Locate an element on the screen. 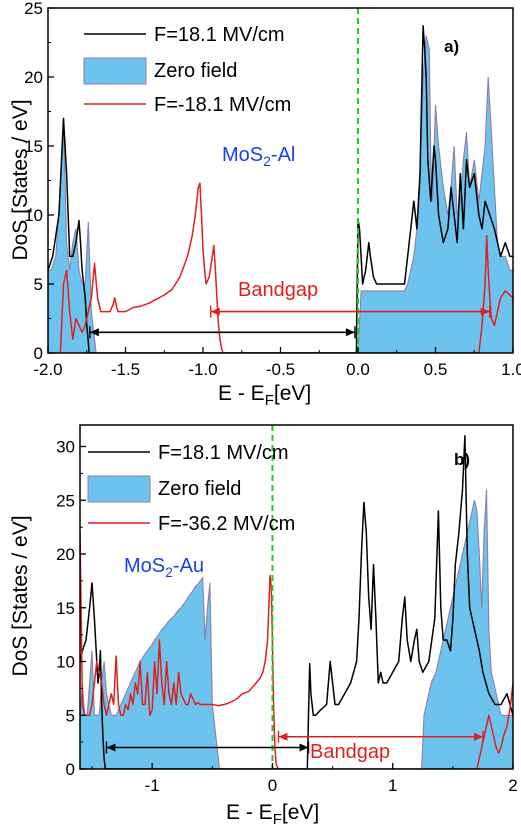 This screenshot has width=521, height=833. panel-b-ytick-label: 0 is located at coordinates (70, 769).